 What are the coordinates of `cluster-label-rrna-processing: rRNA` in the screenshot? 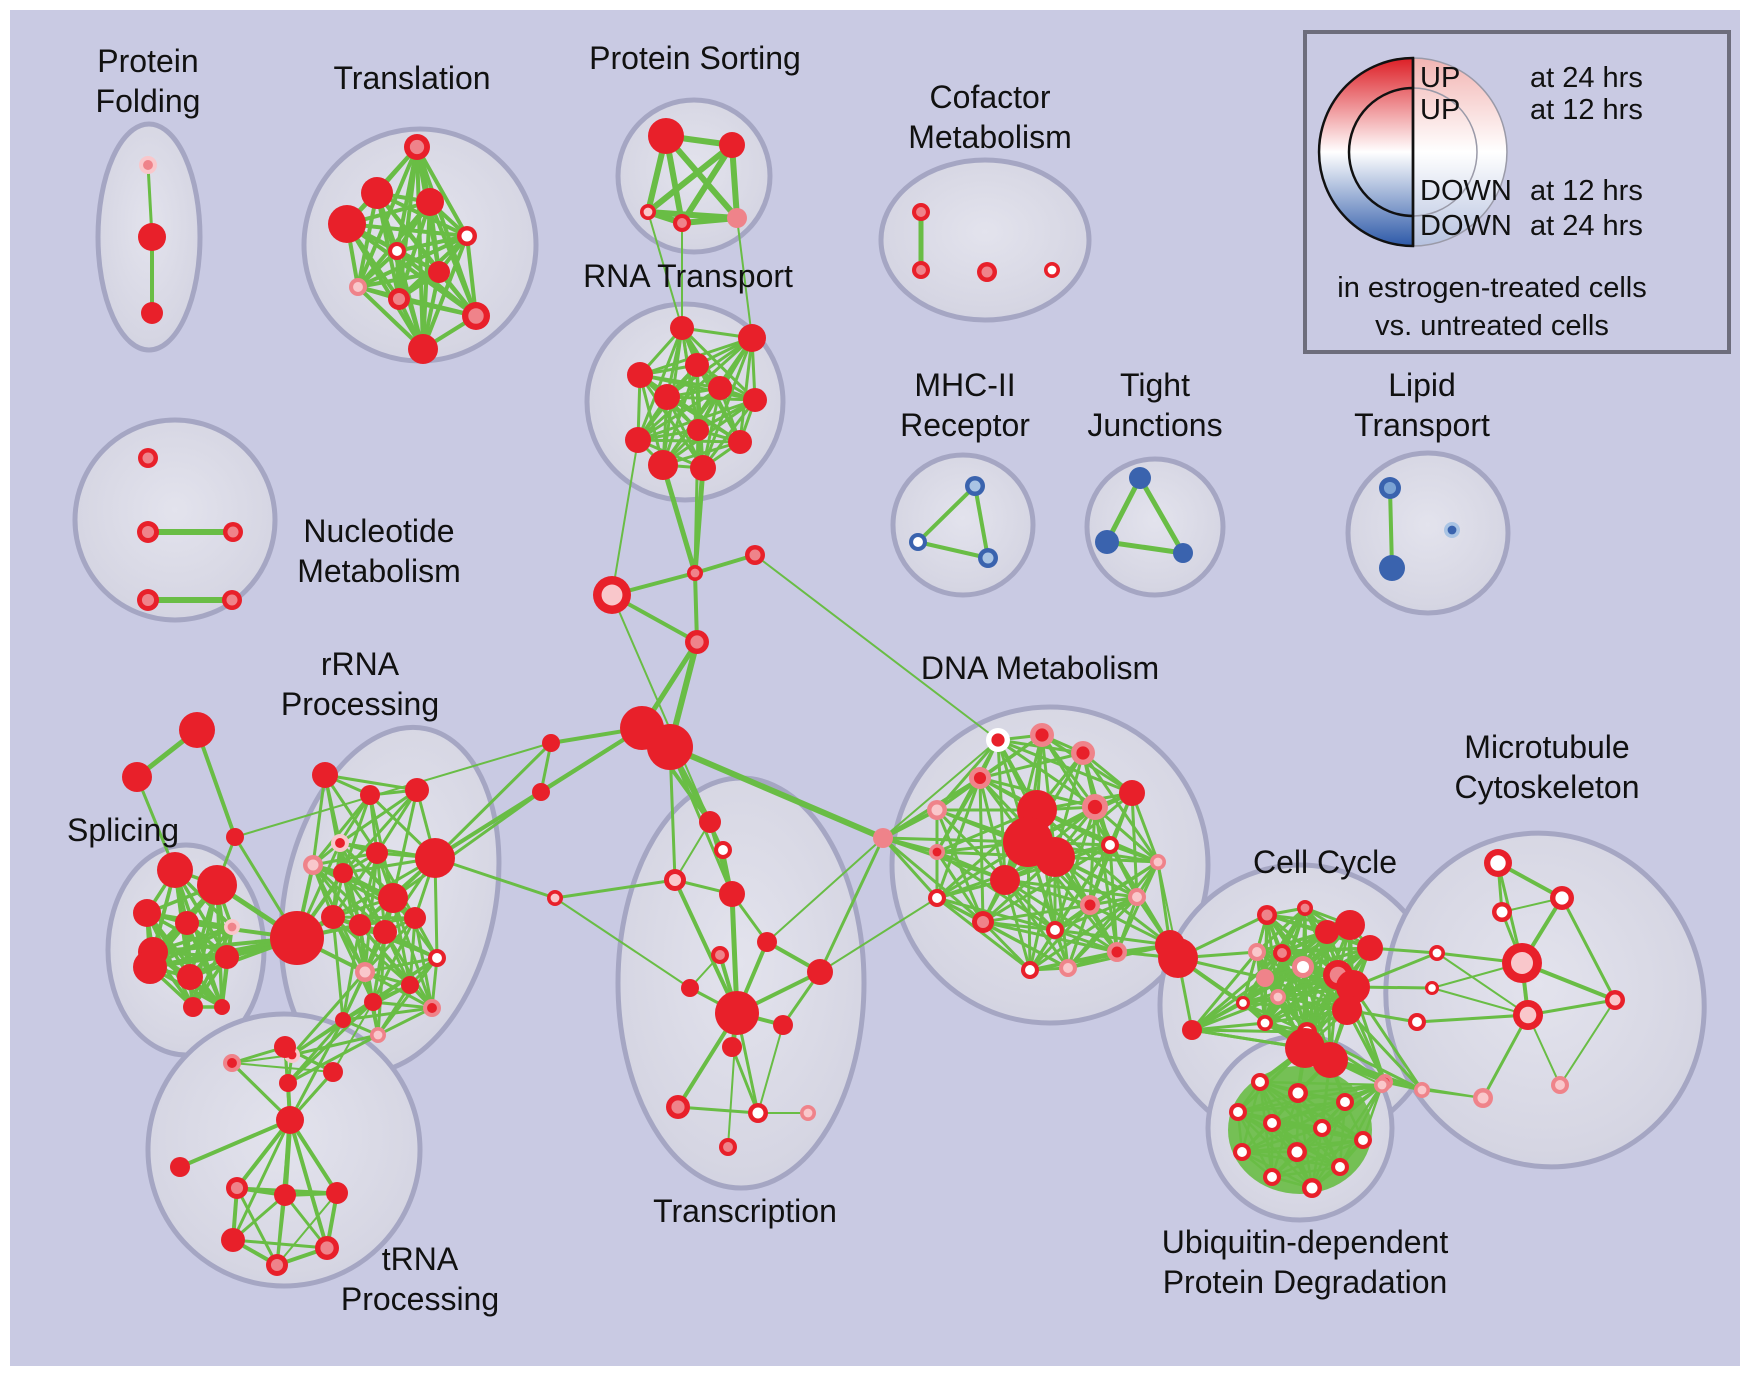 It's located at (360, 664).